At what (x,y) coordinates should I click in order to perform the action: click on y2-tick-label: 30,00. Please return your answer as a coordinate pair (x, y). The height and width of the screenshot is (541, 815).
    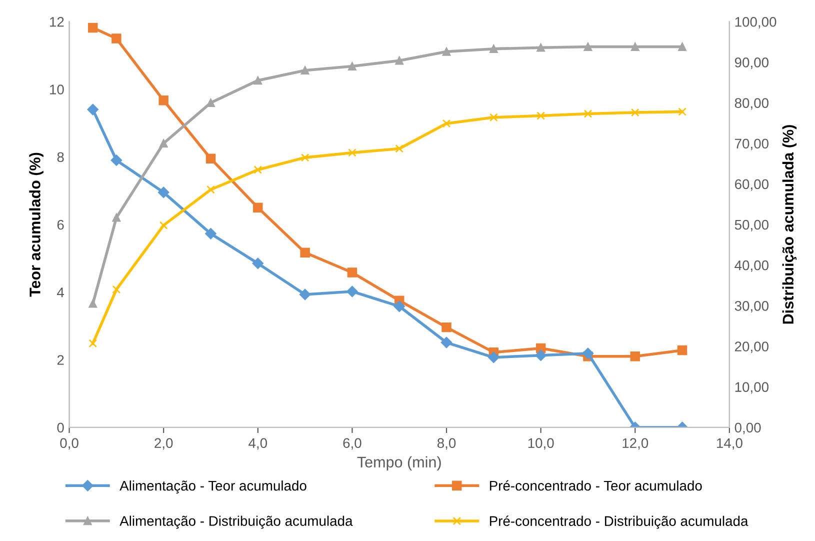
    Looking at the image, I should click on (751, 306).